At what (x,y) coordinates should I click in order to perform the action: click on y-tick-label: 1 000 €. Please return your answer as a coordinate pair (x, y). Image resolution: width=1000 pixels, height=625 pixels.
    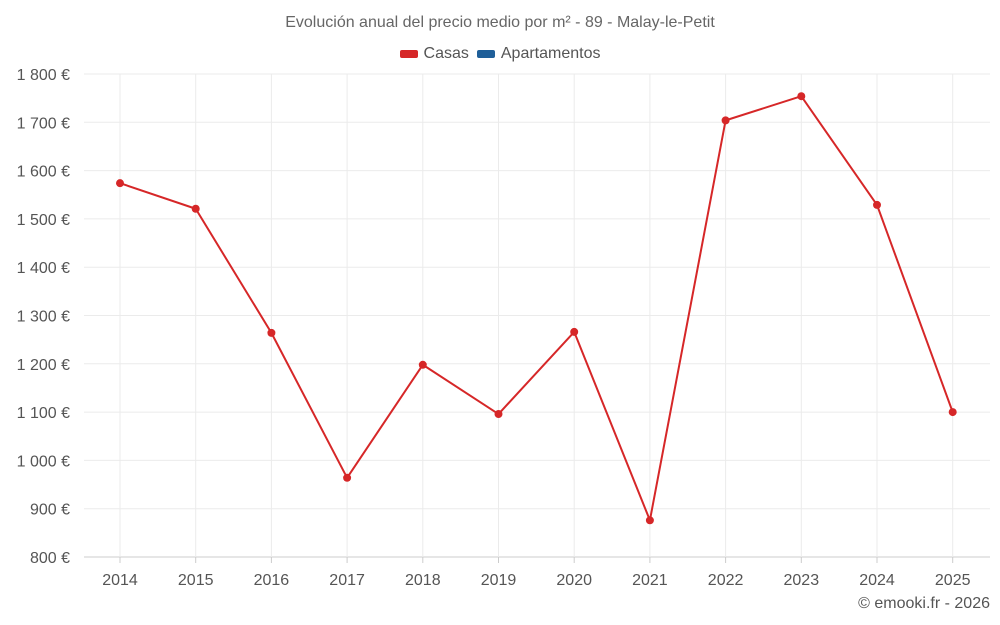
    Looking at the image, I should click on (43, 461).